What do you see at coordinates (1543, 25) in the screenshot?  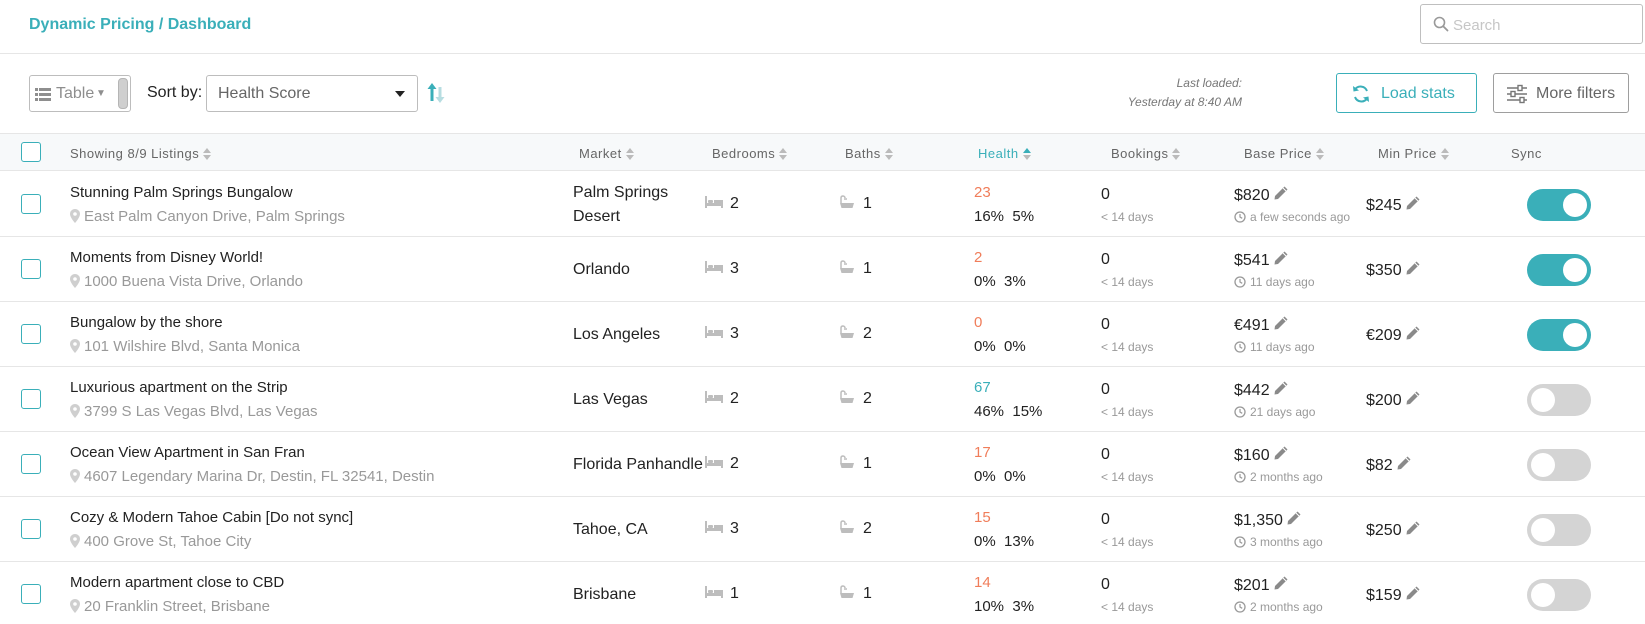 I see `search-input` at bounding box center [1543, 25].